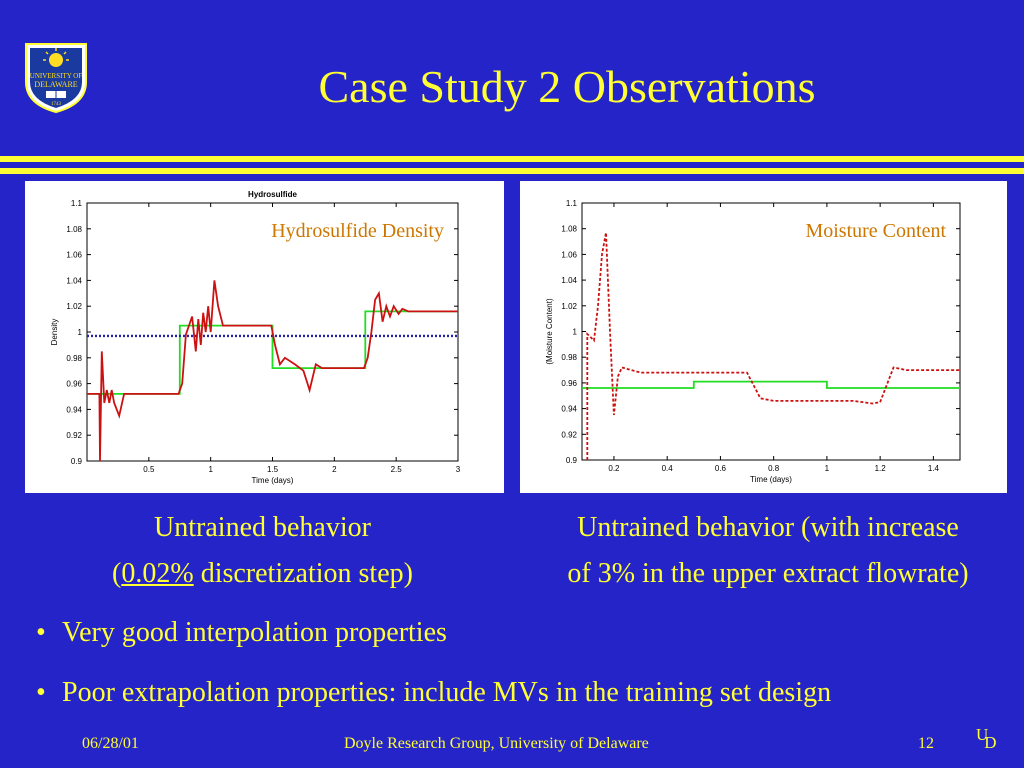 The width and height of the screenshot is (1024, 768). I want to click on chart-annotation: Moisture Content, so click(875, 231).